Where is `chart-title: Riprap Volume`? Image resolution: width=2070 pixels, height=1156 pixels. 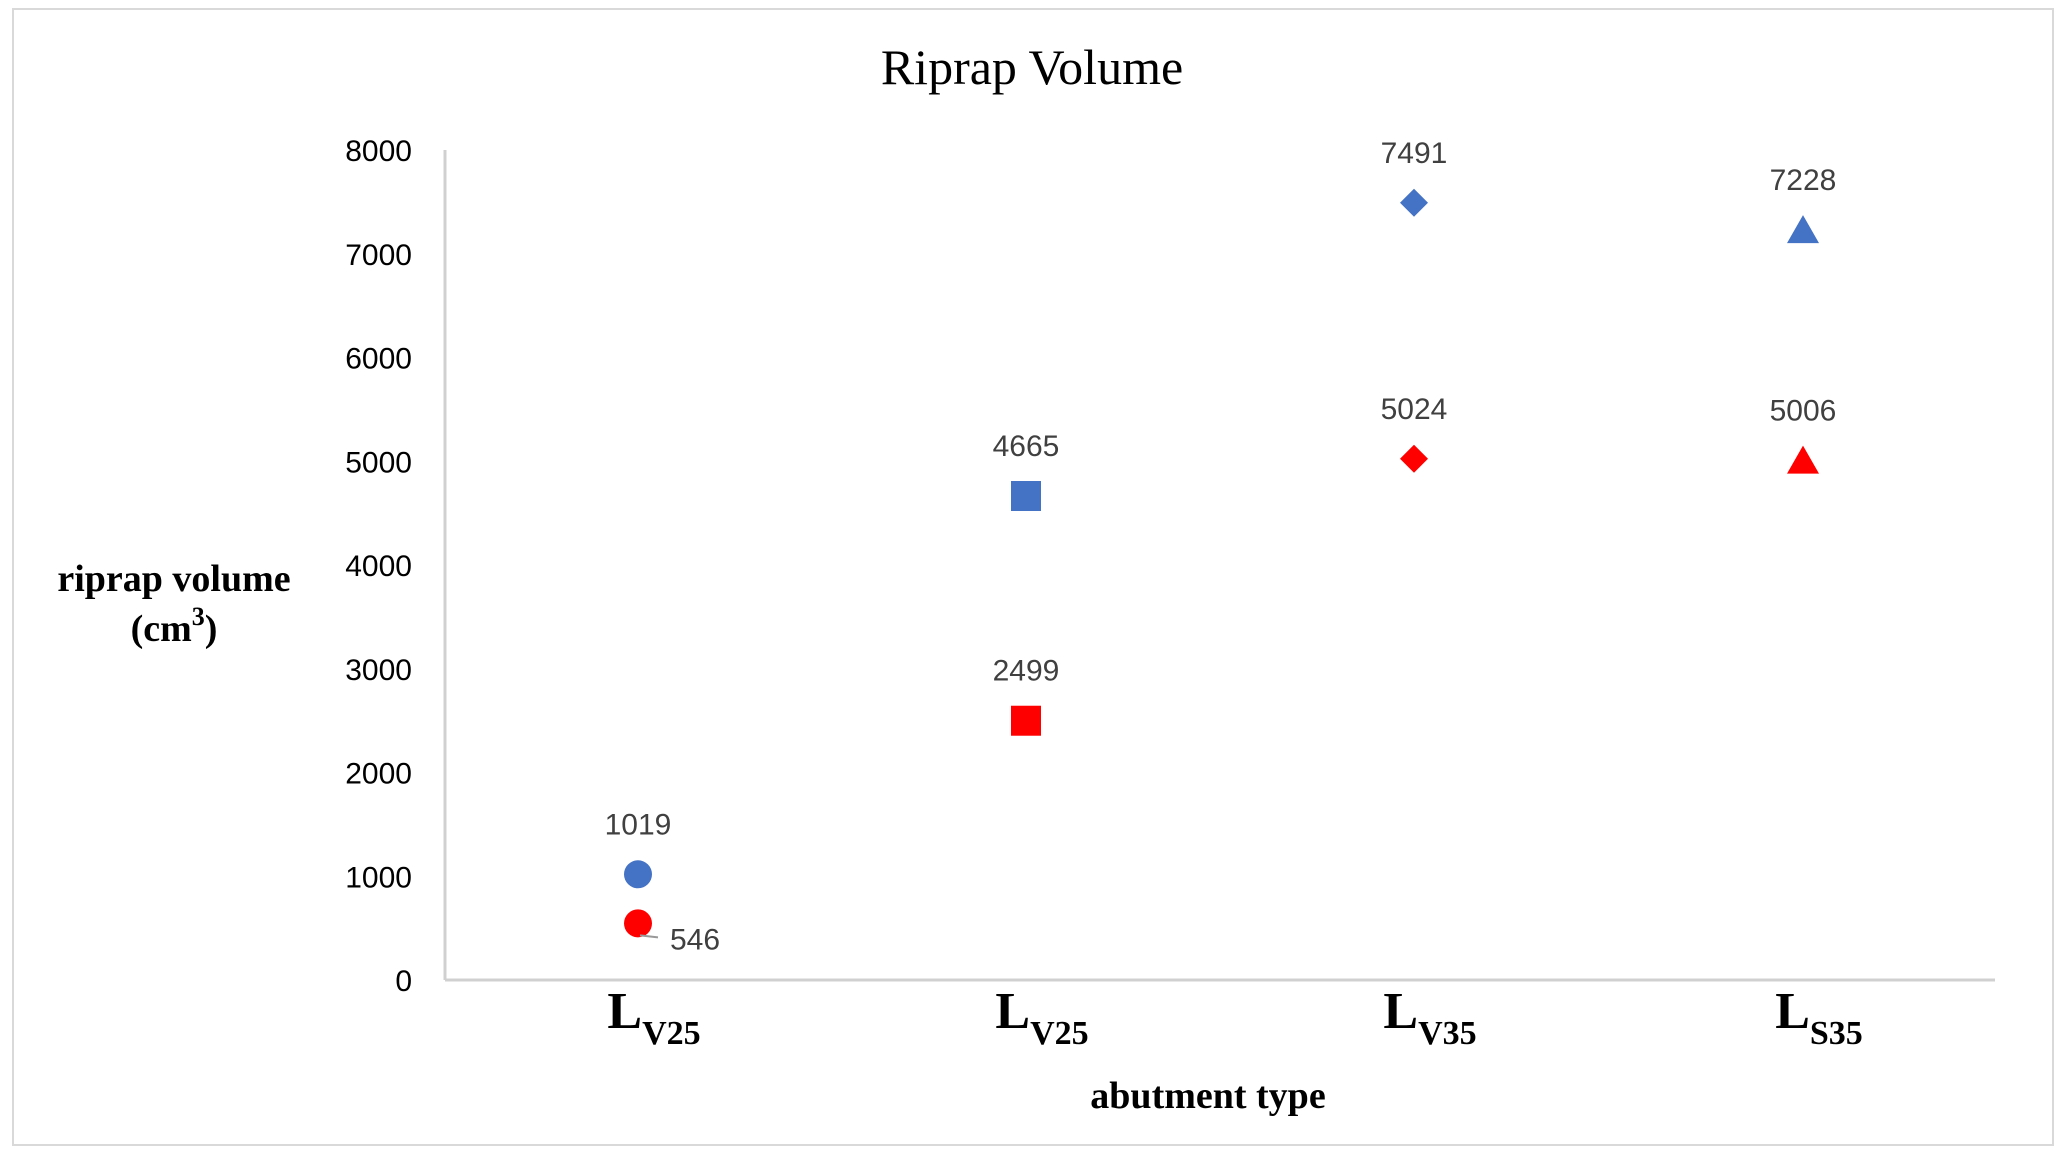
chart-title: Riprap Volume is located at coordinates (1032, 67).